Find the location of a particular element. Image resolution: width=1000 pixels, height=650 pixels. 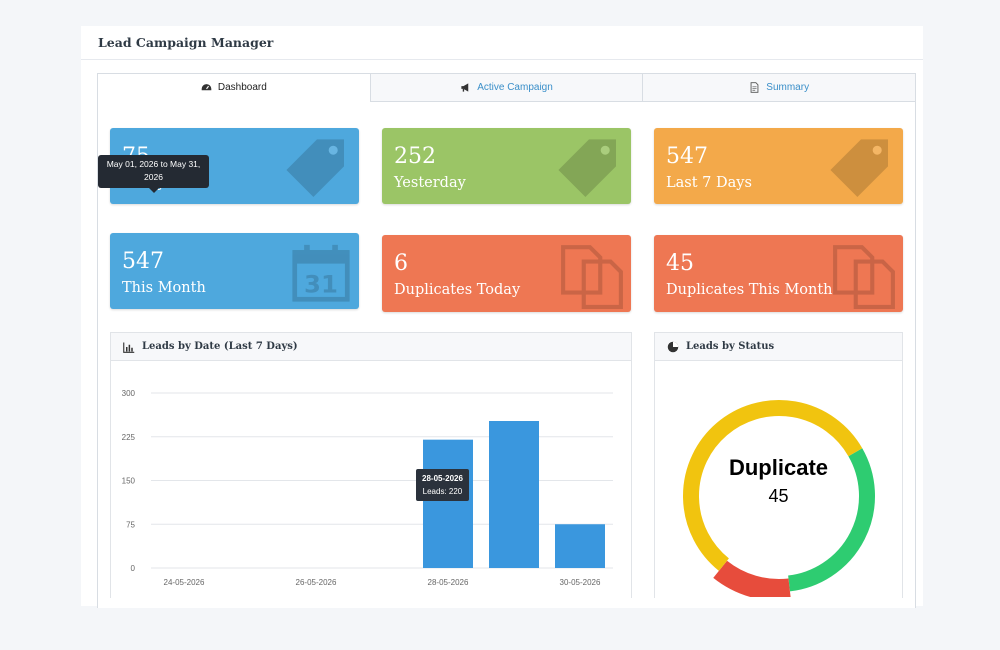

tab-summary-label: Summary is located at coordinates (788, 87).